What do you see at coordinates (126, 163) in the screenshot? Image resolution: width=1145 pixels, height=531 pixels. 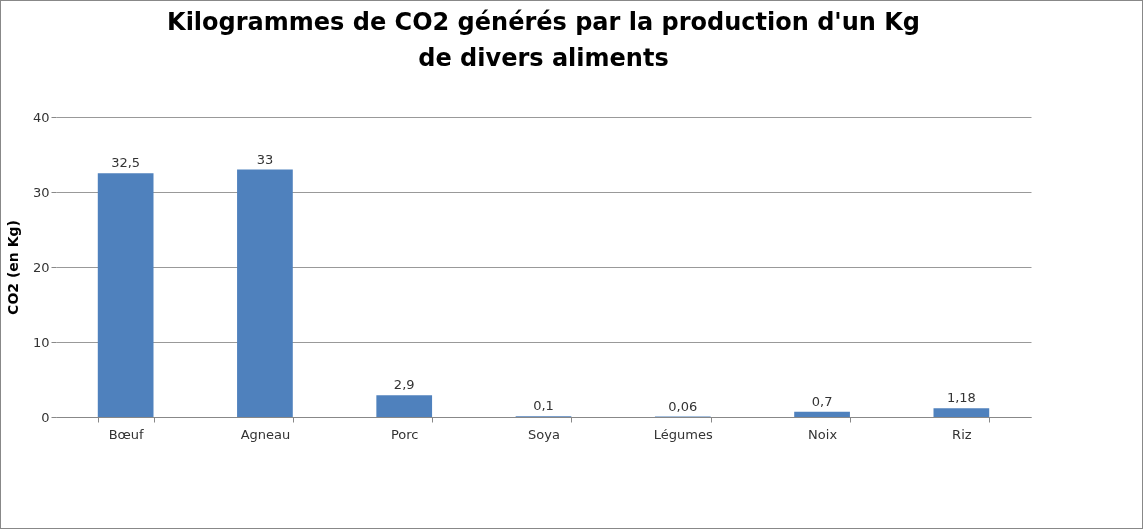 I see `data-label: 32,5` at bounding box center [126, 163].